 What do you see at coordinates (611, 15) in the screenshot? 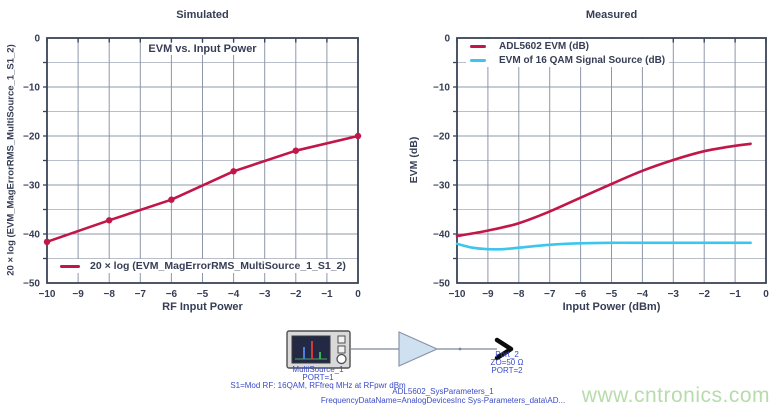
I see `chart-title-measured: Measured` at bounding box center [611, 15].